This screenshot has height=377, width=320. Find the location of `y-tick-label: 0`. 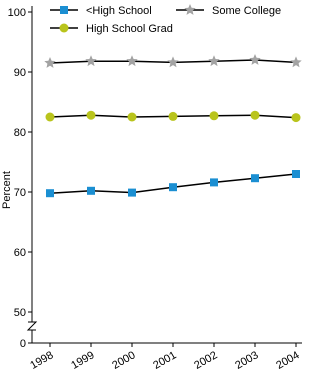

y-tick-label: 0 is located at coordinates (23, 344).